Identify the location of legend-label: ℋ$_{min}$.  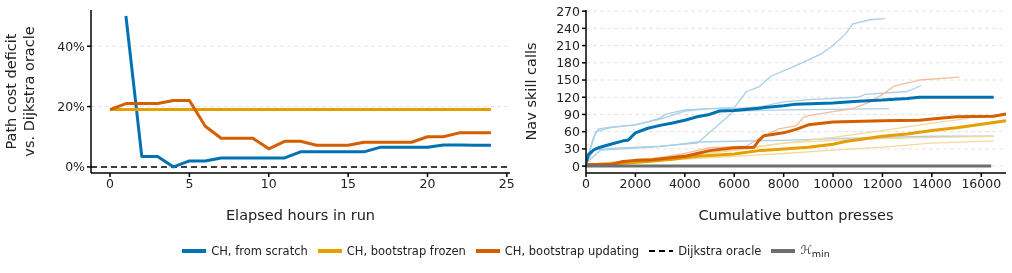
(815, 251).